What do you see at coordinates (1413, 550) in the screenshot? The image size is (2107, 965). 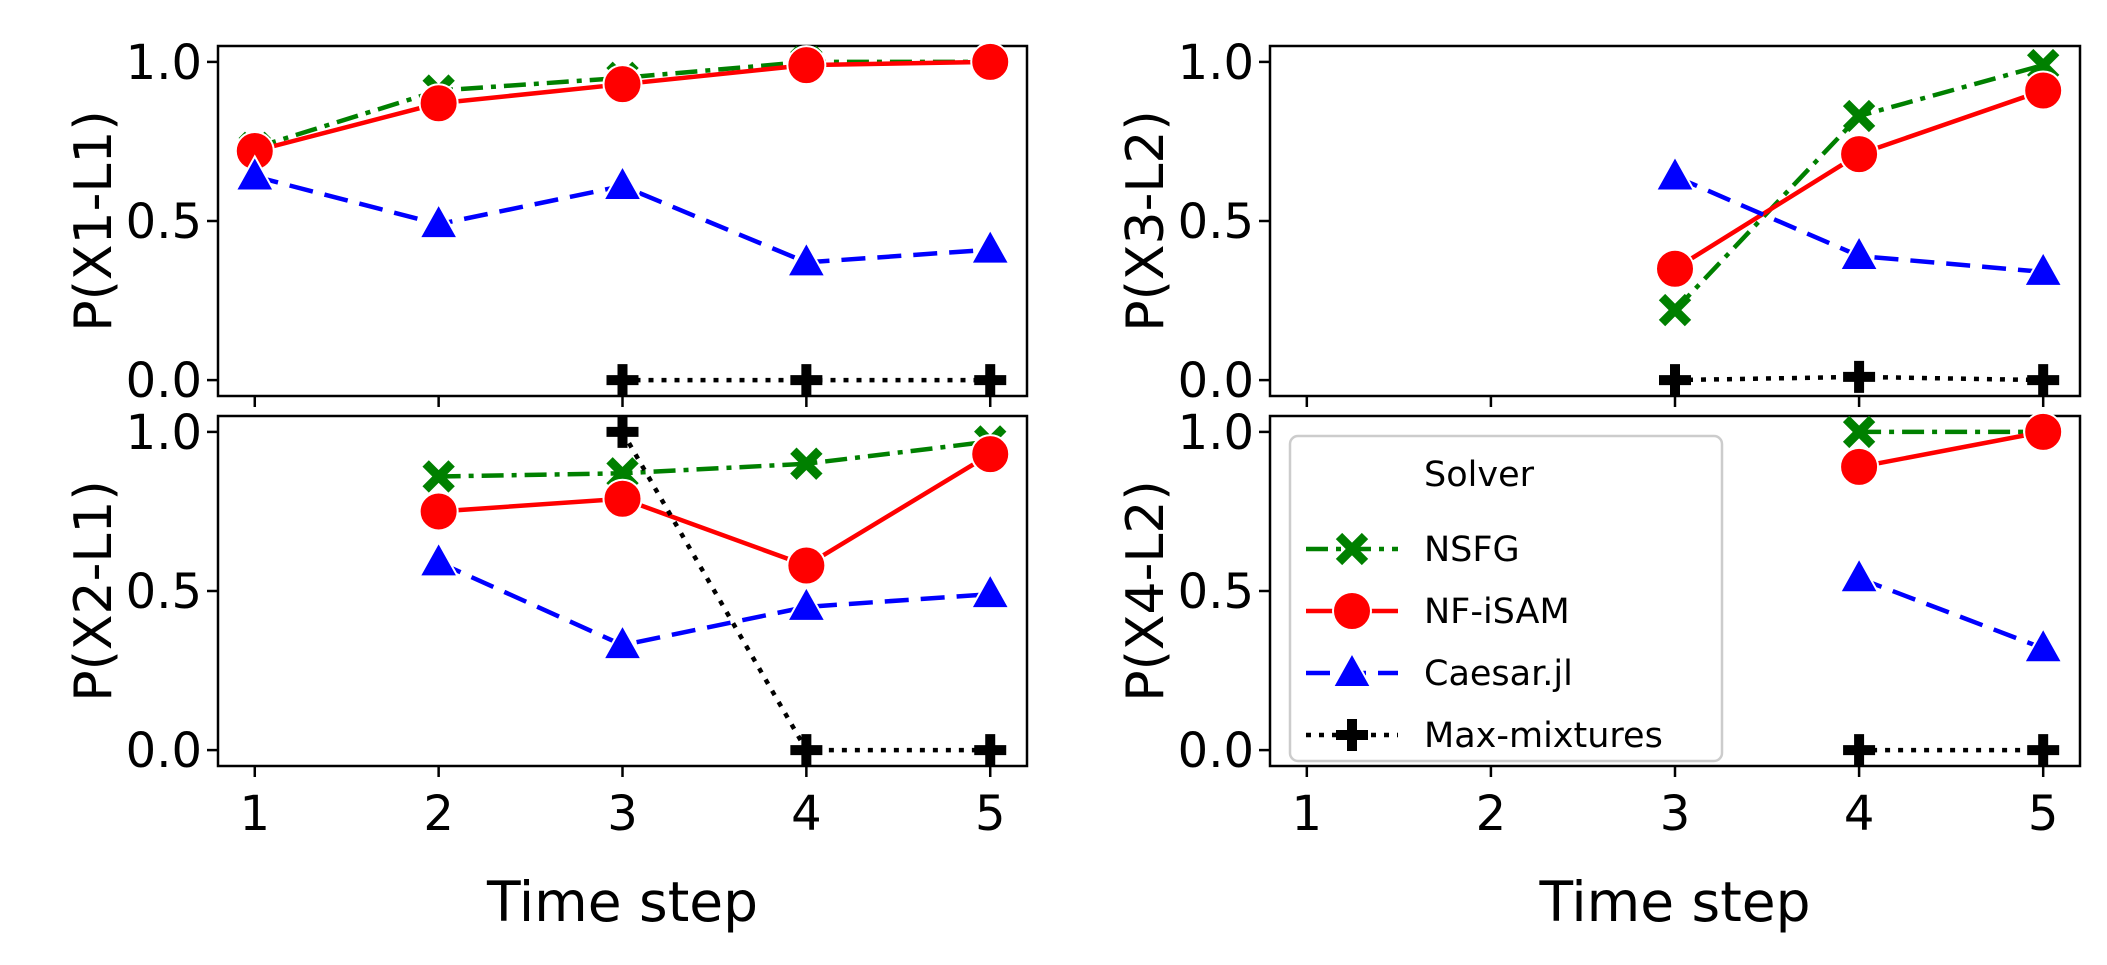 I see `legend-item-nsfg: NSFG` at bounding box center [1413, 550].